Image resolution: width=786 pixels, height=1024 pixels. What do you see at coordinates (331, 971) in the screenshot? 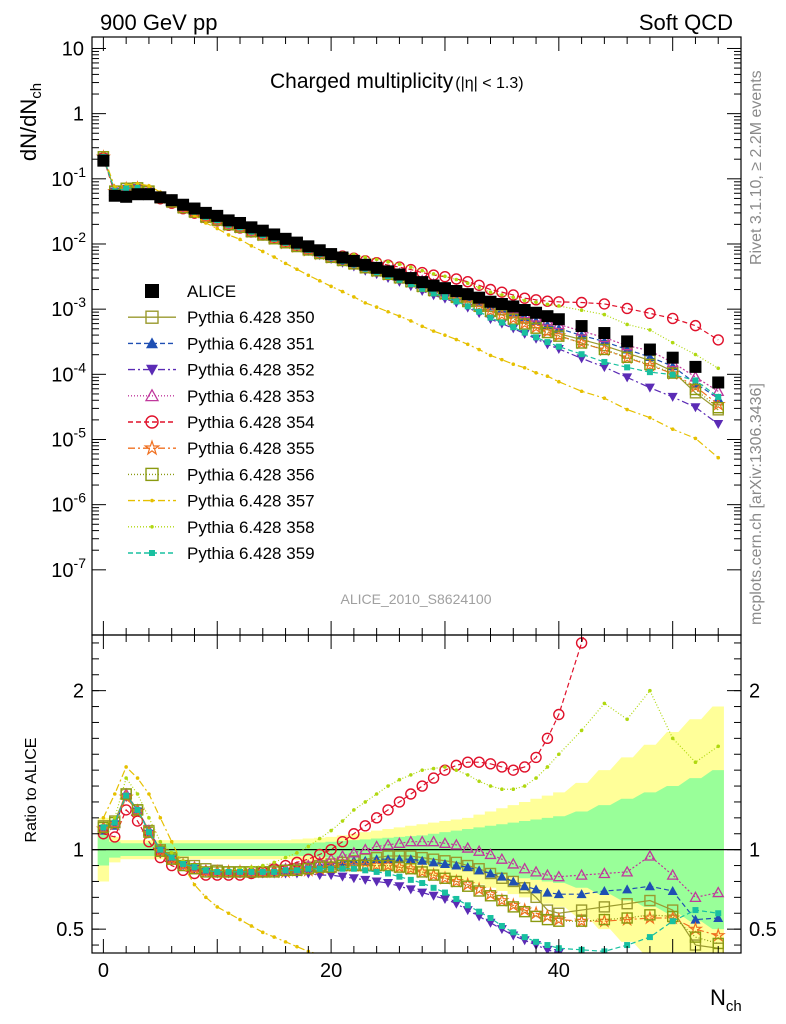
I see `x-tick-label: 20` at bounding box center [331, 971].